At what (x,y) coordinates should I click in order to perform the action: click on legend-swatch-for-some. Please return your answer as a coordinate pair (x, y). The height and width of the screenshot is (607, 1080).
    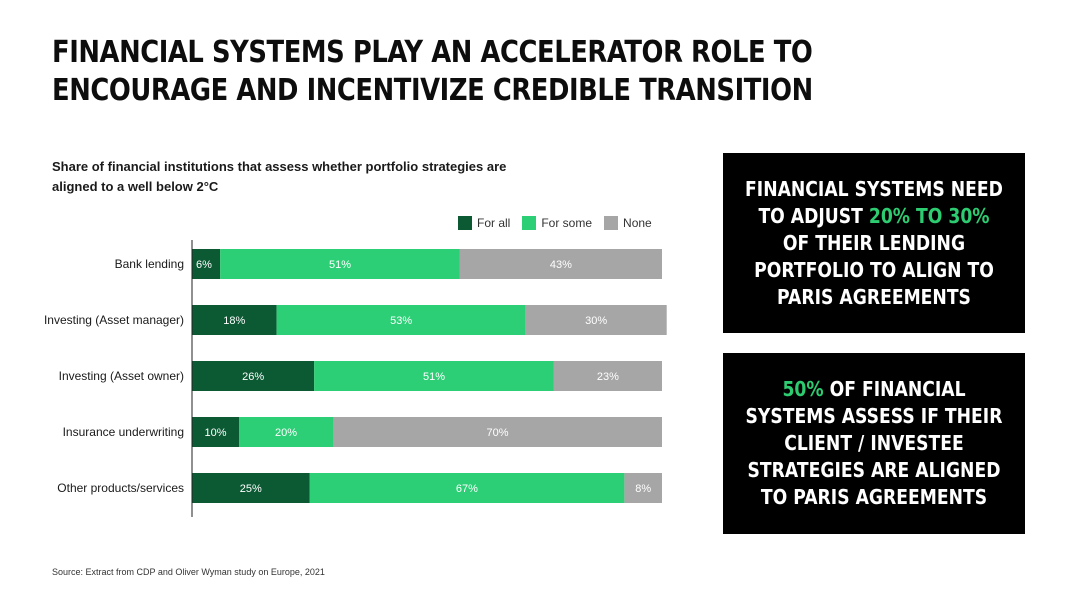
    Looking at the image, I should click on (529, 223).